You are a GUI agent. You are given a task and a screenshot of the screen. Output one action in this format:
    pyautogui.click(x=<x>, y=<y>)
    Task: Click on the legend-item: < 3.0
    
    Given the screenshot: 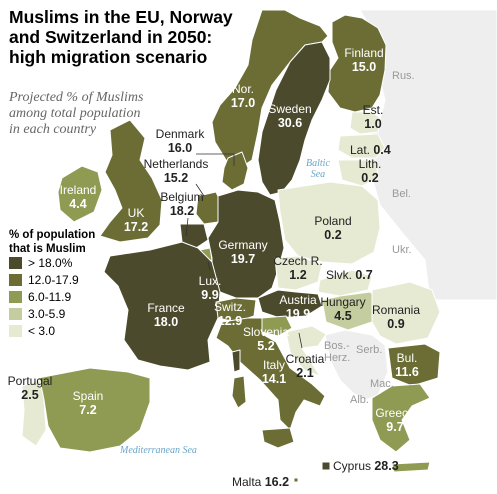 What is the action you would take?
    pyautogui.click(x=32, y=331)
    